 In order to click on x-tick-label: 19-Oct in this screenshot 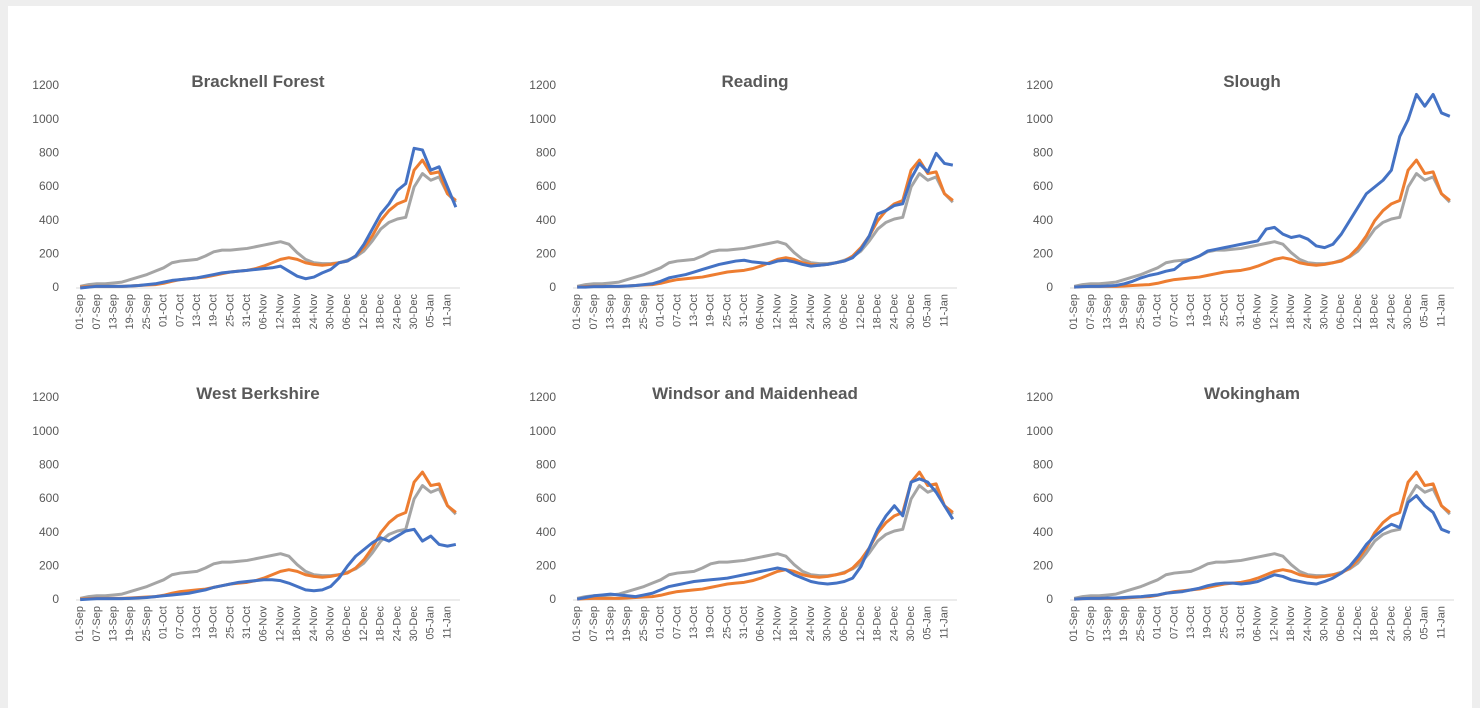, I will do `click(1208, 622)`.